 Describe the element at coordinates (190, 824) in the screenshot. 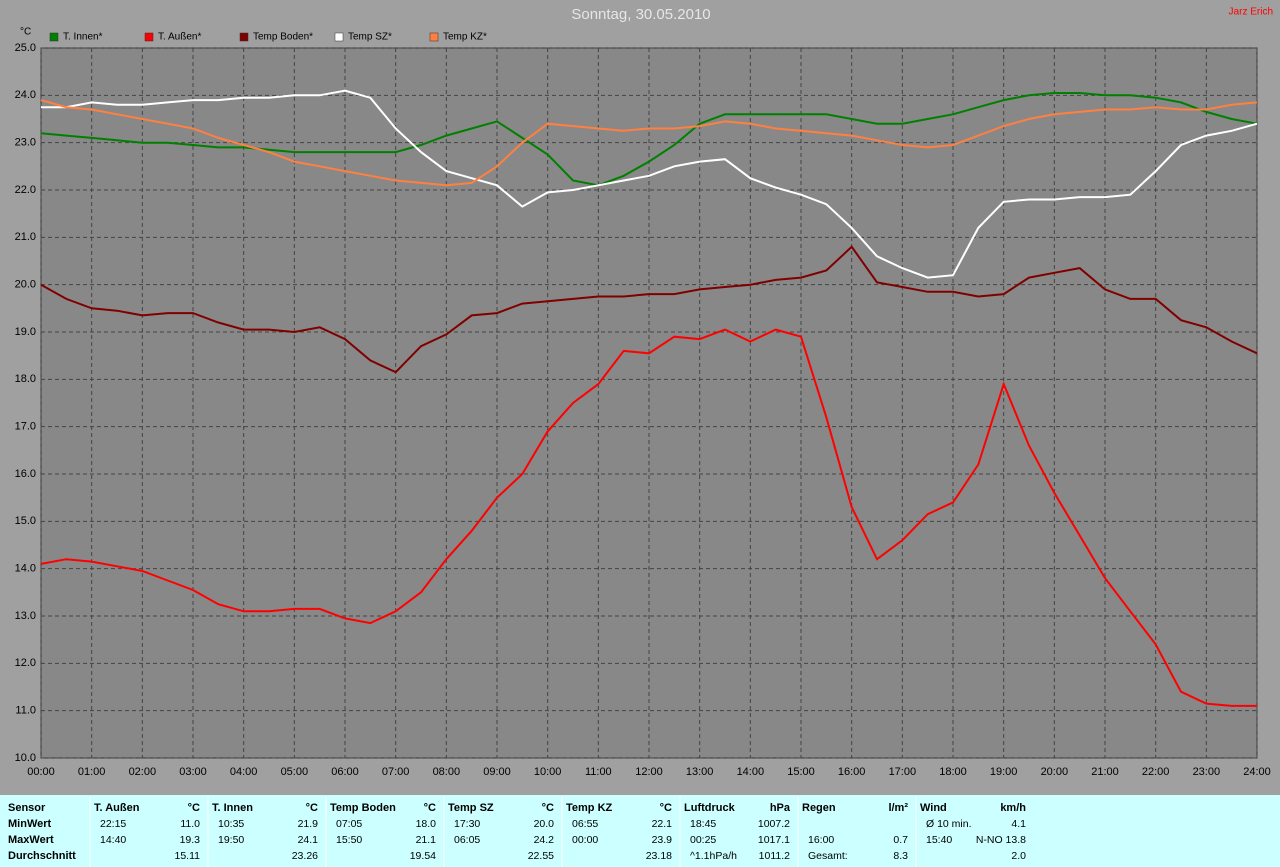

I see `cell-value: 11.0` at that location.